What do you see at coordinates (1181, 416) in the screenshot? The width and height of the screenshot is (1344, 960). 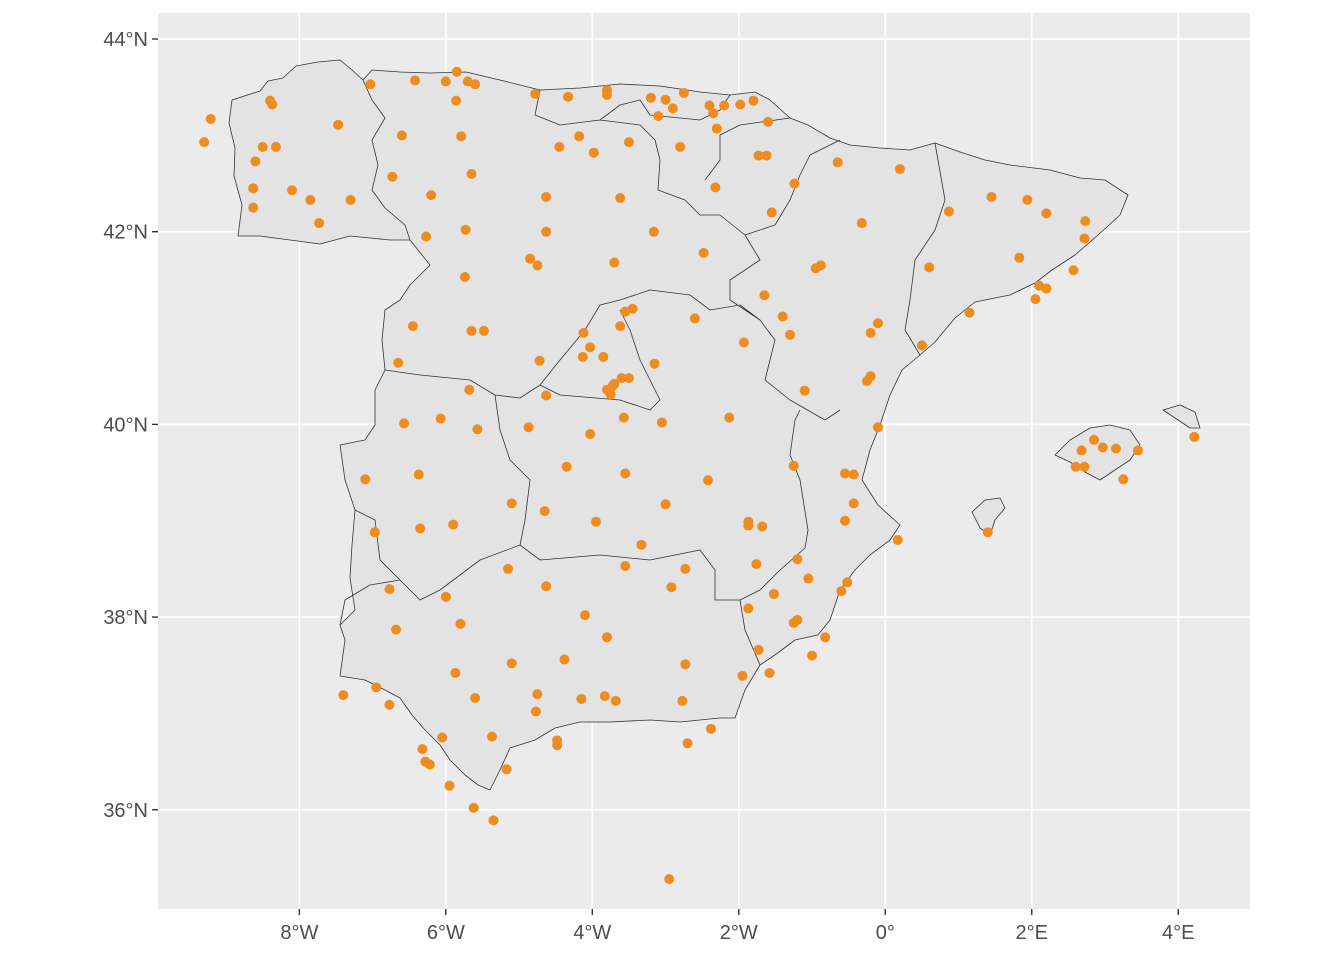 I see `region-menorca` at bounding box center [1181, 416].